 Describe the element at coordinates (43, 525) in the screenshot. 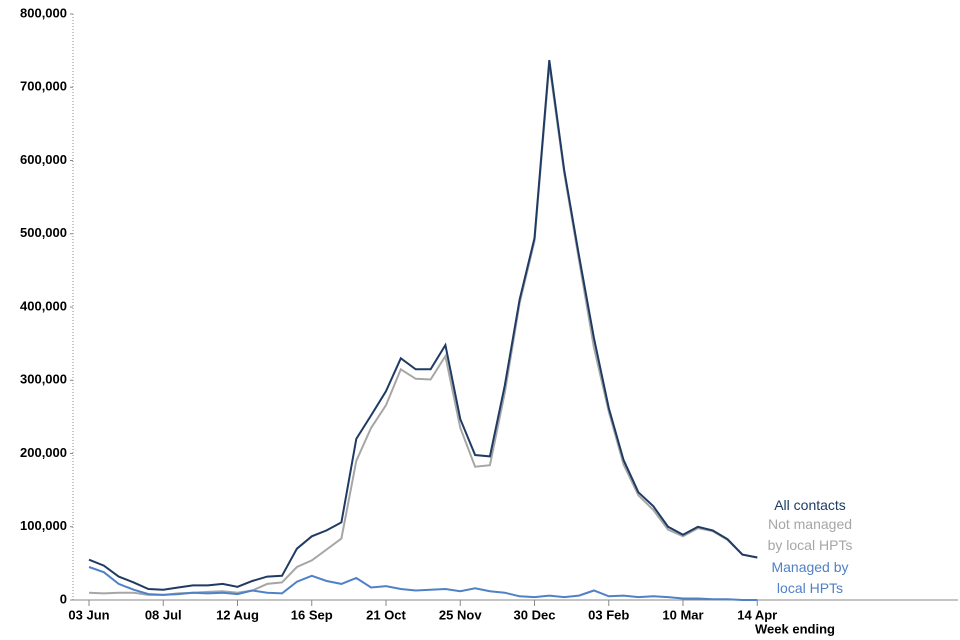

I see `y-tick-label: 100,000` at that location.